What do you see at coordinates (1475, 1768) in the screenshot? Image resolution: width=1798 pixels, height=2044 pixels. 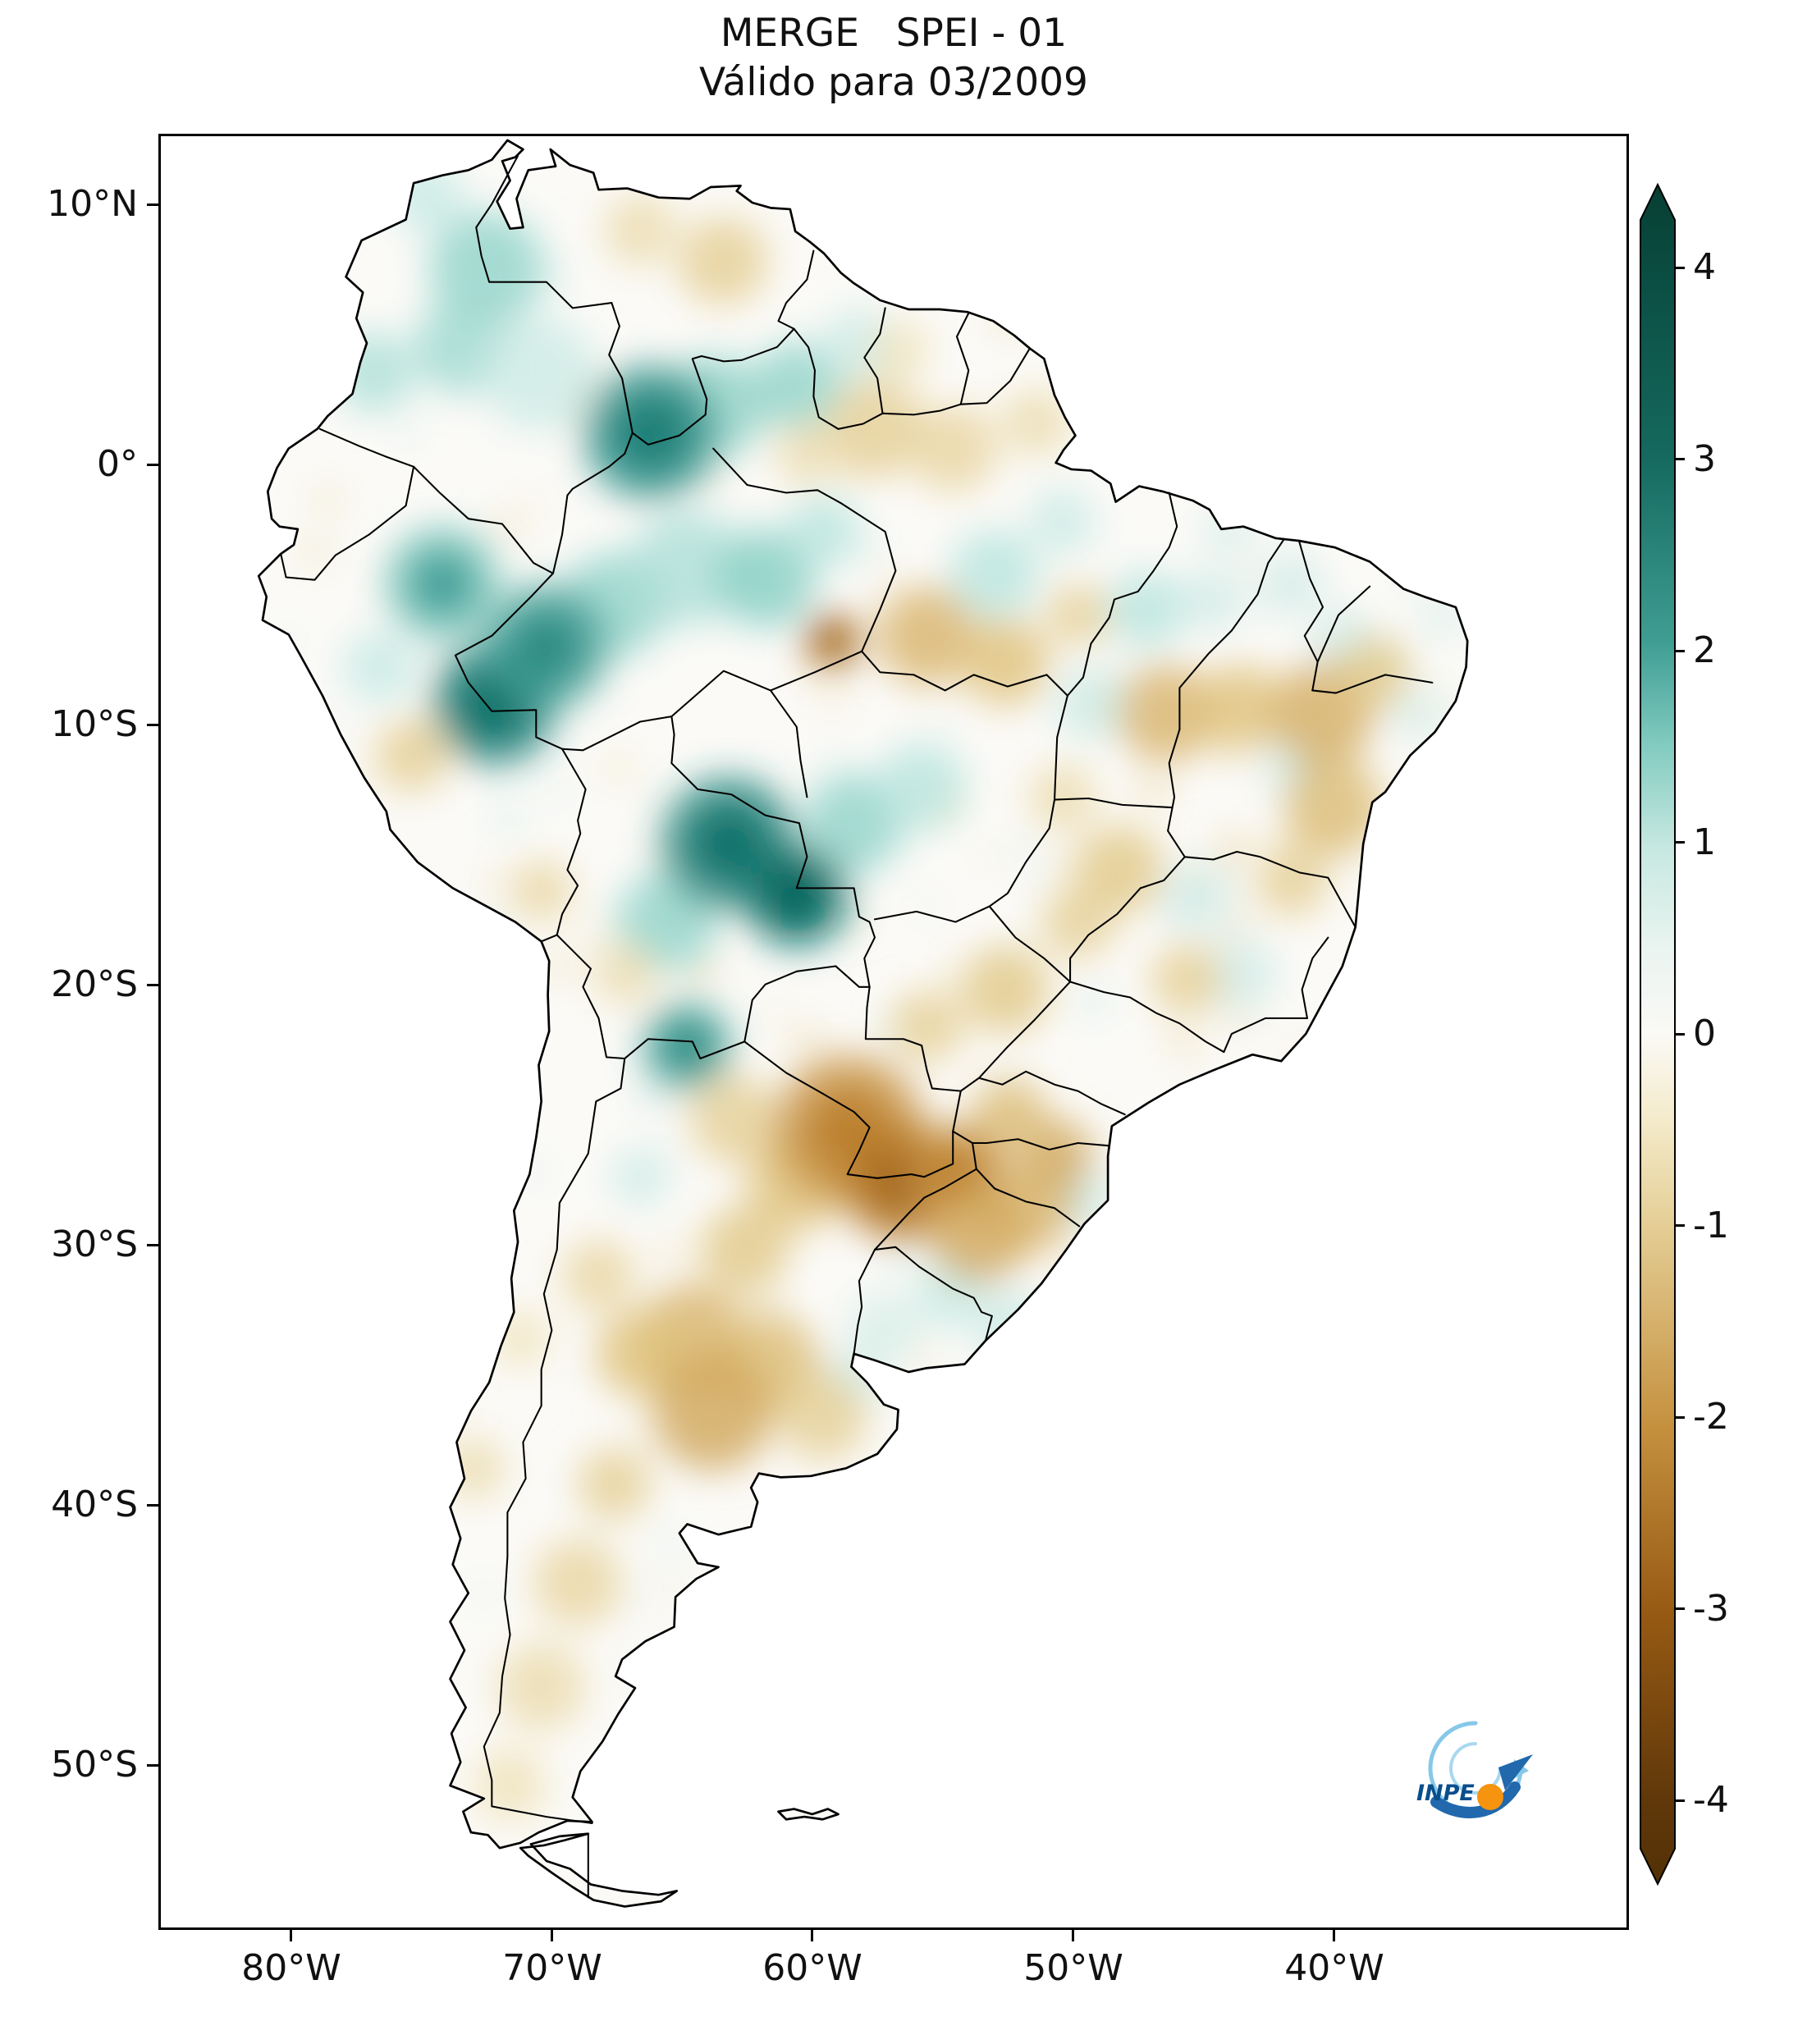 I see `logo-inner-swirl-icon` at bounding box center [1475, 1768].